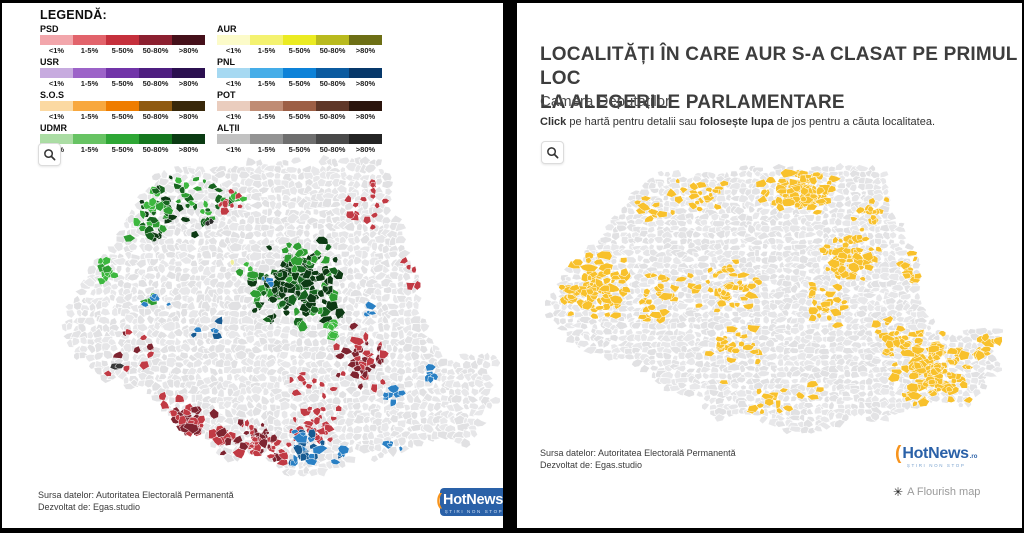 The height and width of the screenshot is (533, 1024). Describe the element at coordinates (633, 122) in the screenshot. I see `instruction-text: pe hartă pentru detalii sau` at that location.